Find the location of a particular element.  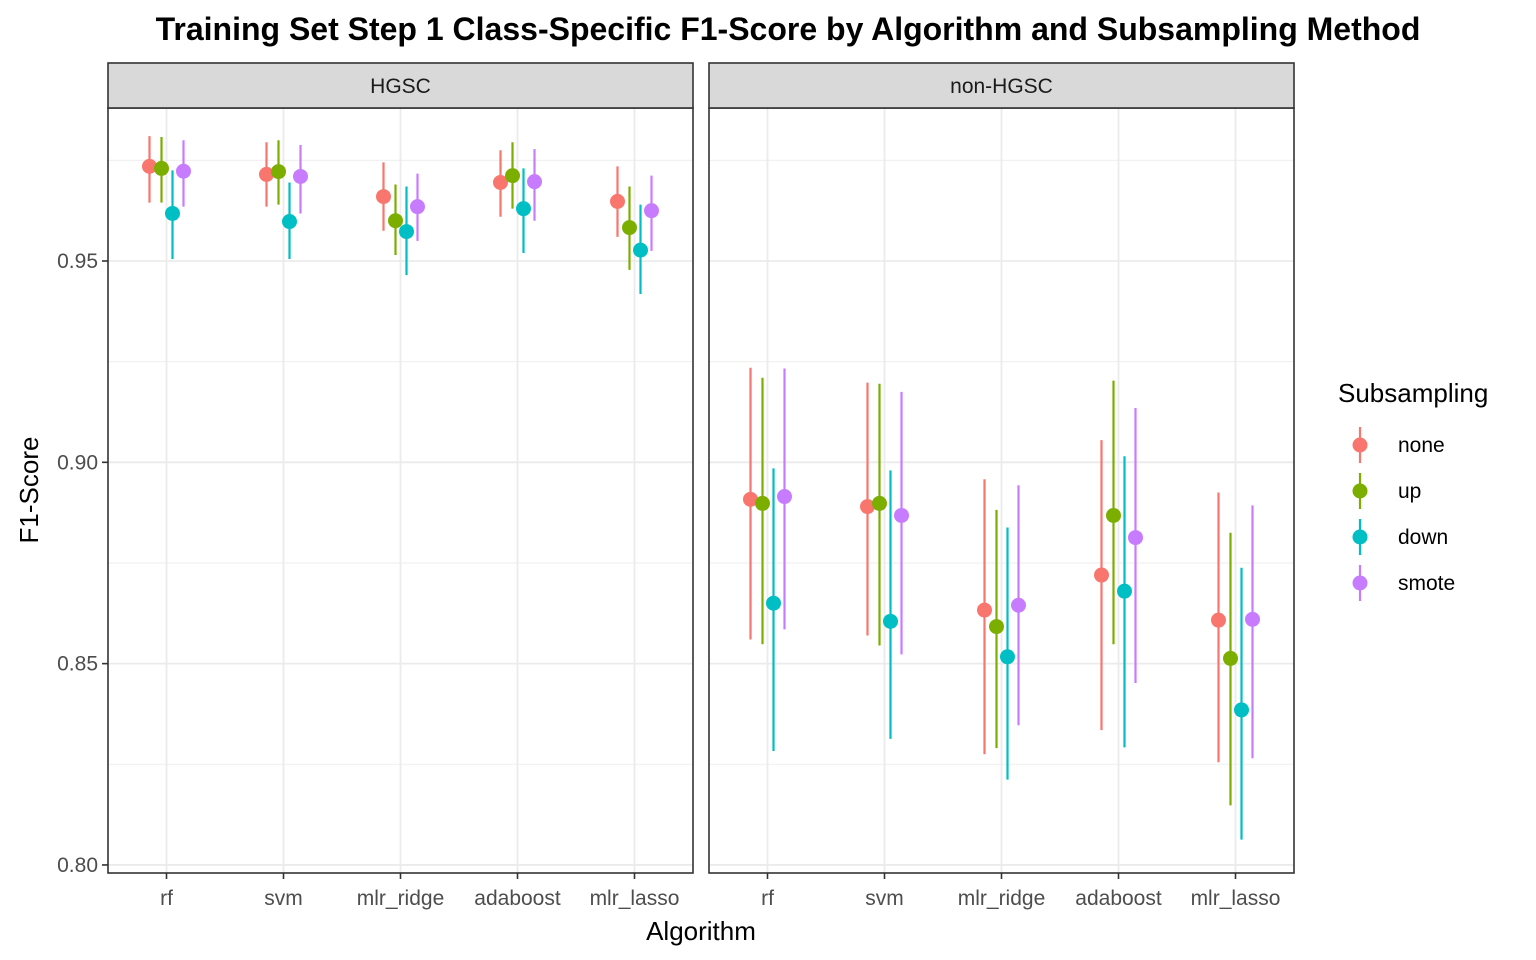

series-none-hgsc is located at coordinates (383, 186).